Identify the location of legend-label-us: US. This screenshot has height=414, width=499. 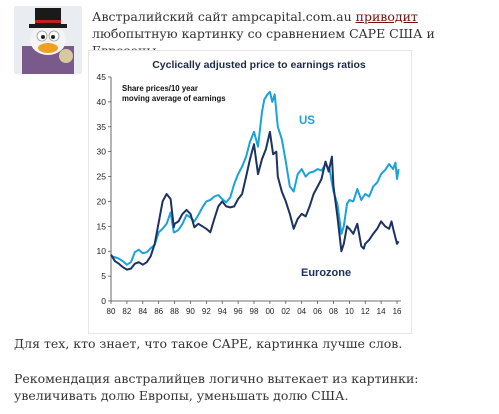
(307, 121).